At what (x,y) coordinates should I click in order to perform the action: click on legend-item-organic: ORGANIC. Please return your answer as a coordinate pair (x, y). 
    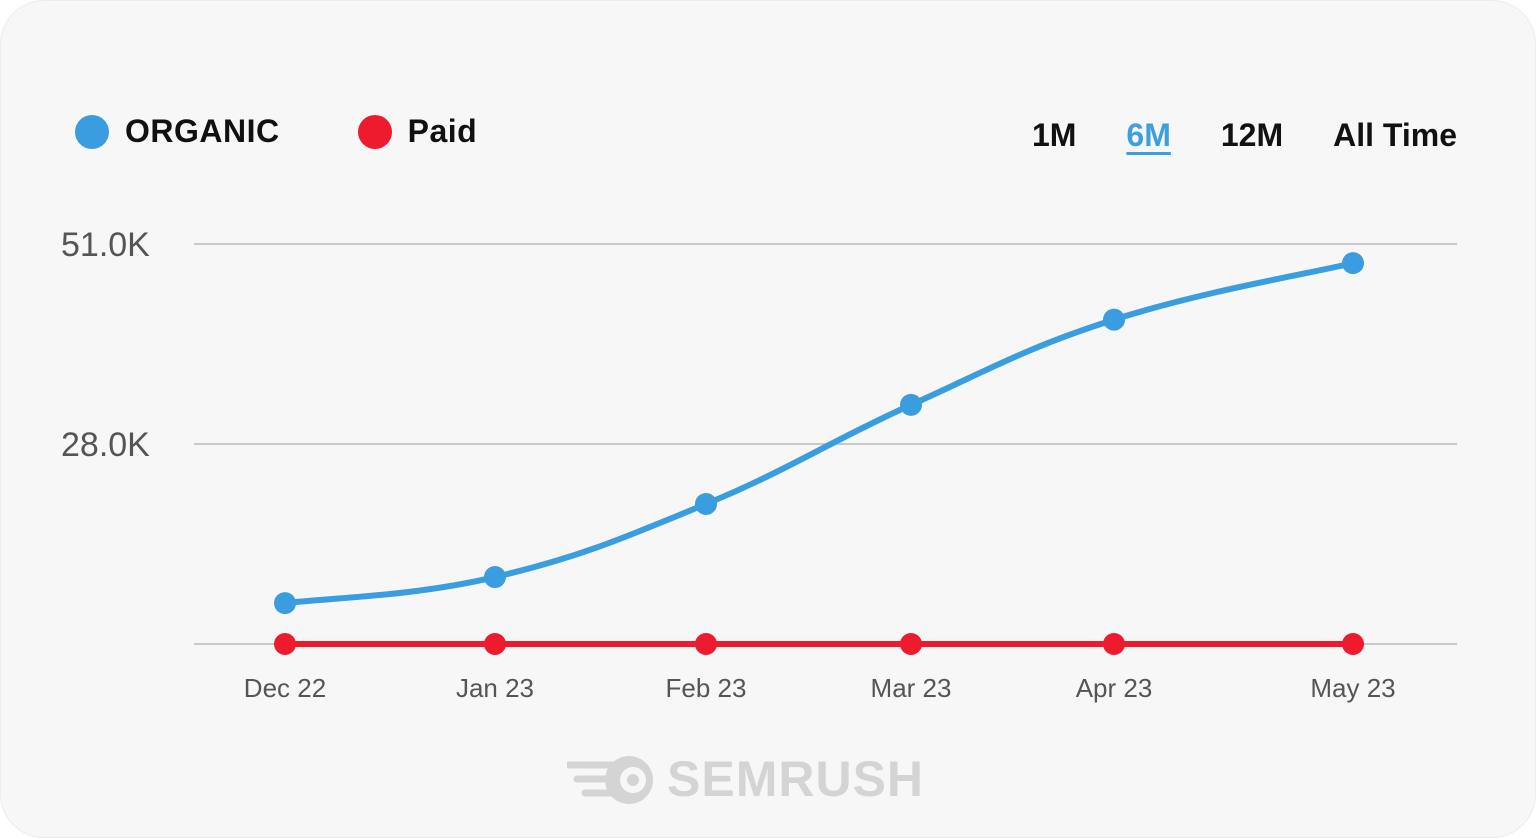
    Looking at the image, I should click on (177, 131).